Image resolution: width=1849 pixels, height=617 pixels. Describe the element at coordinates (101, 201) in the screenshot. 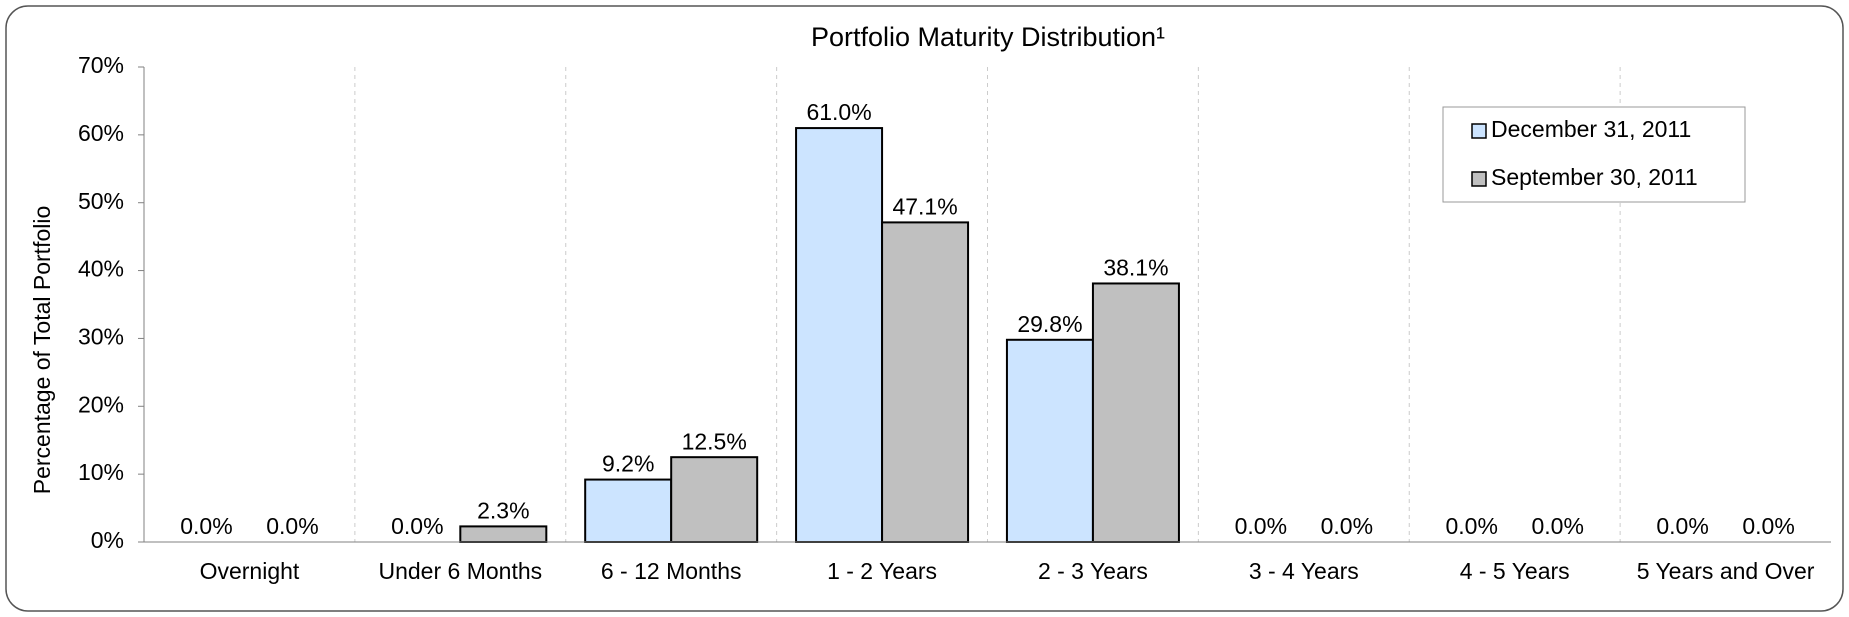

I see `y-tick-label: 50%` at that location.